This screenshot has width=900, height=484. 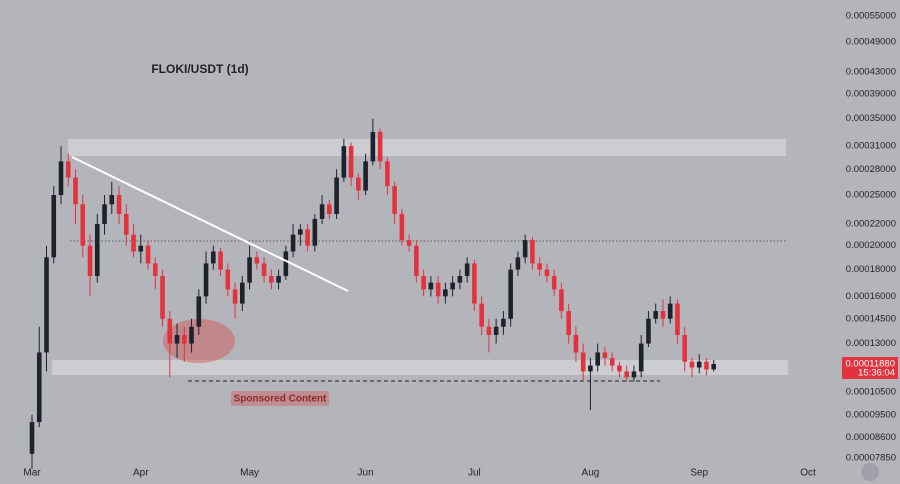 I want to click on y-tick-label: 0.00022000, so click(x=871, y=224).